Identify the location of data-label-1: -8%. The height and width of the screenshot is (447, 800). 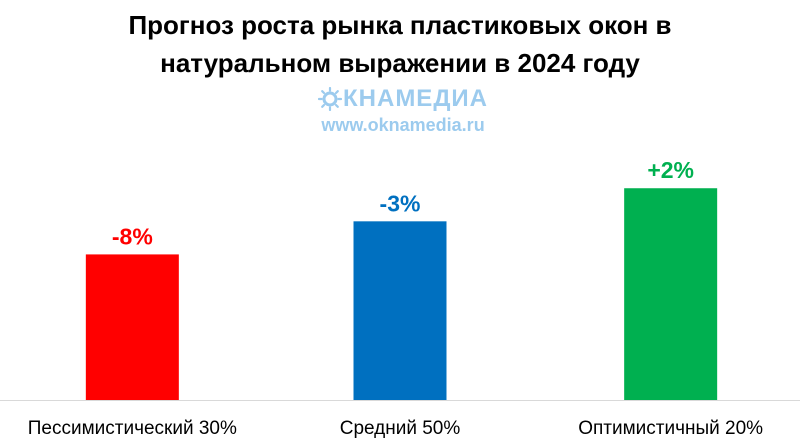
(132, 236).